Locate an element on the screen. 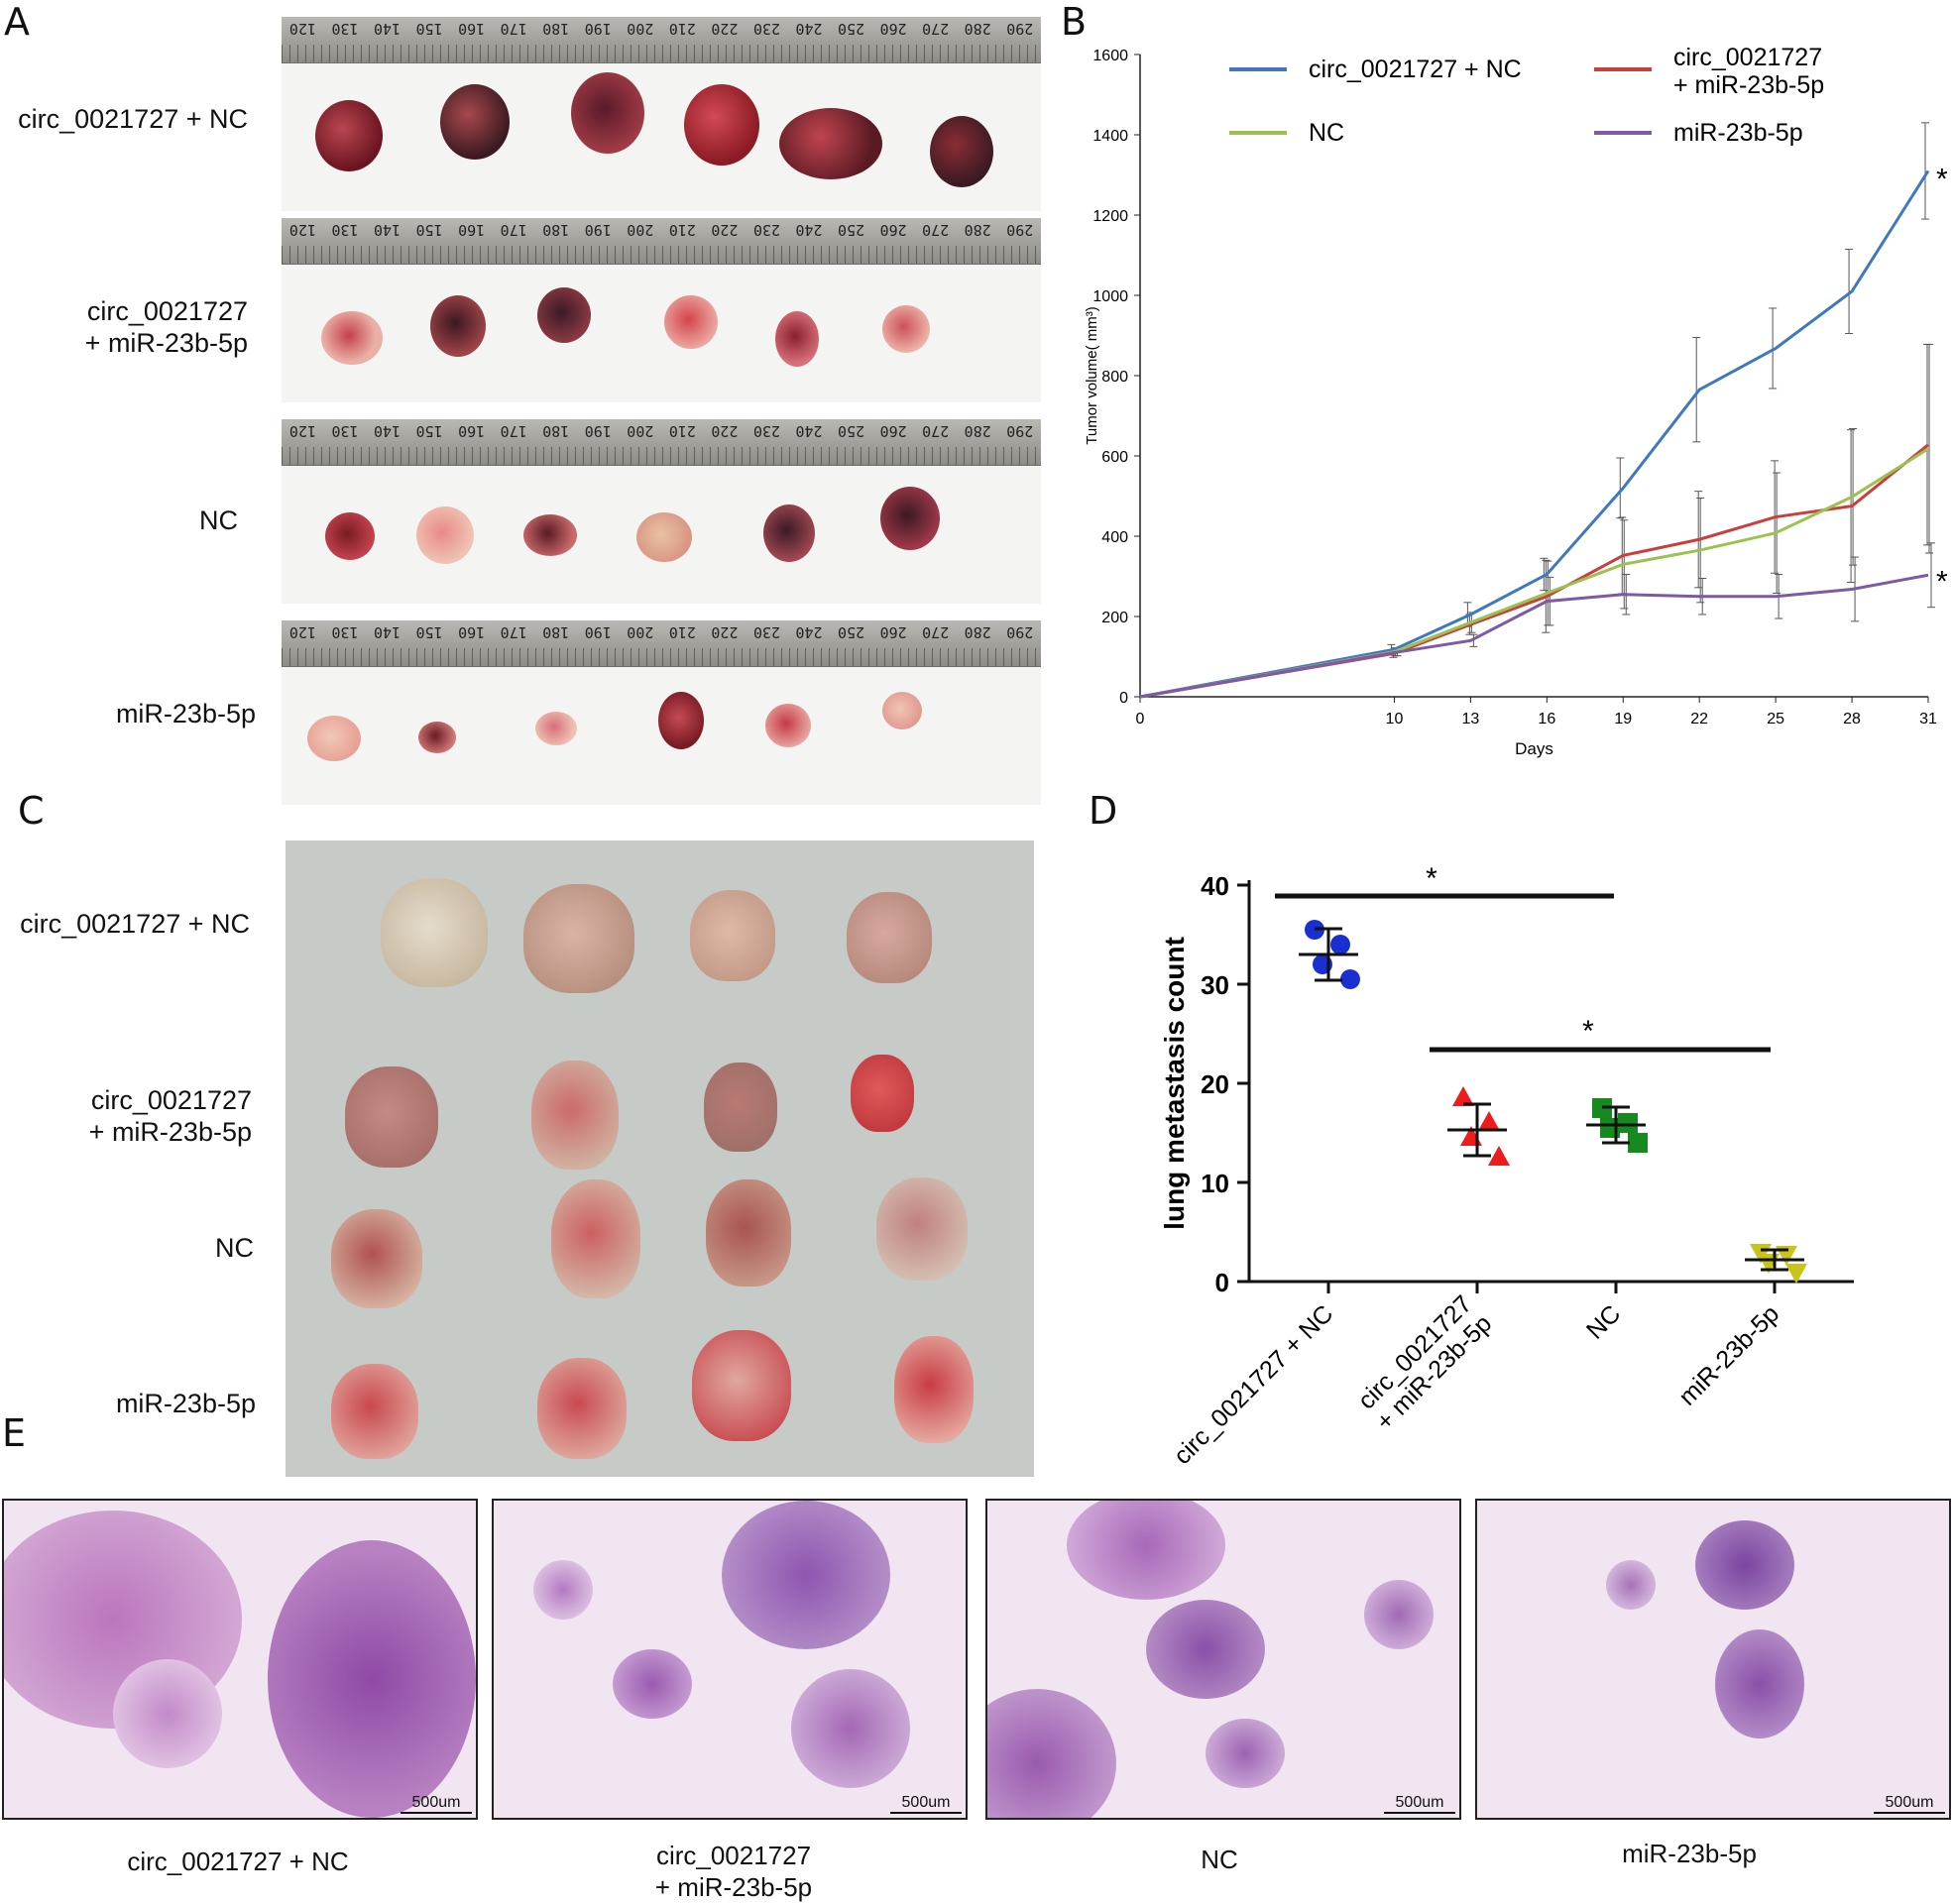 The width and height of the screenshot is (1953, 1904). histology-caption-1: circ_0021727 + NC is located at coordinates (237, 1861).